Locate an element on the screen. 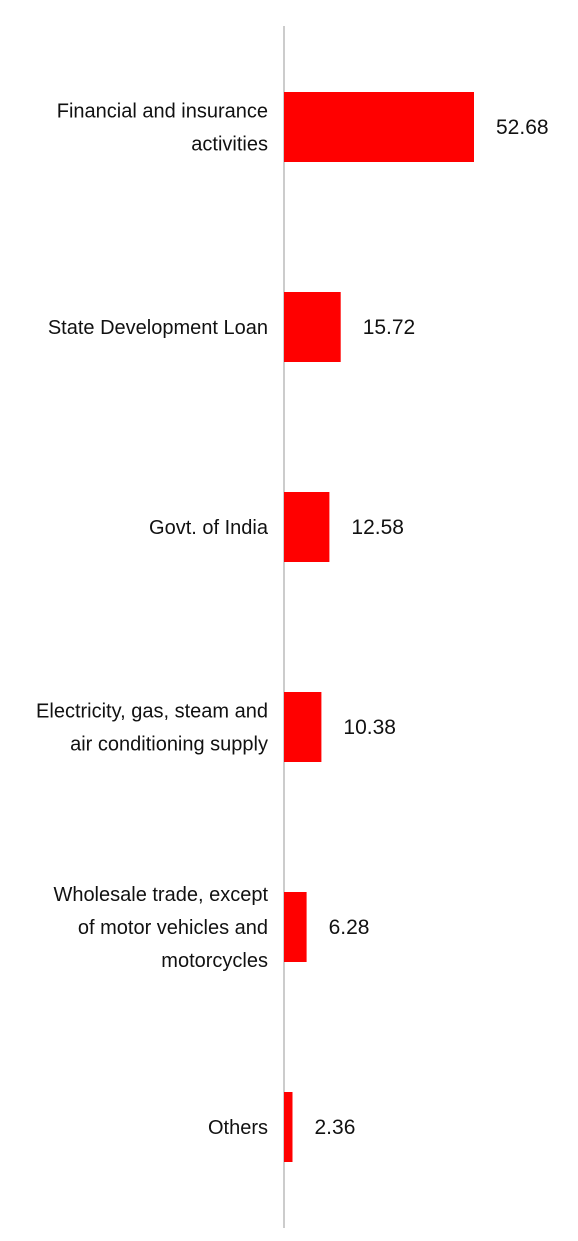 This screenshot has width=578, height=1241. category-label-line: Electricity, gas, steam and is located at coordinates (152, 712).